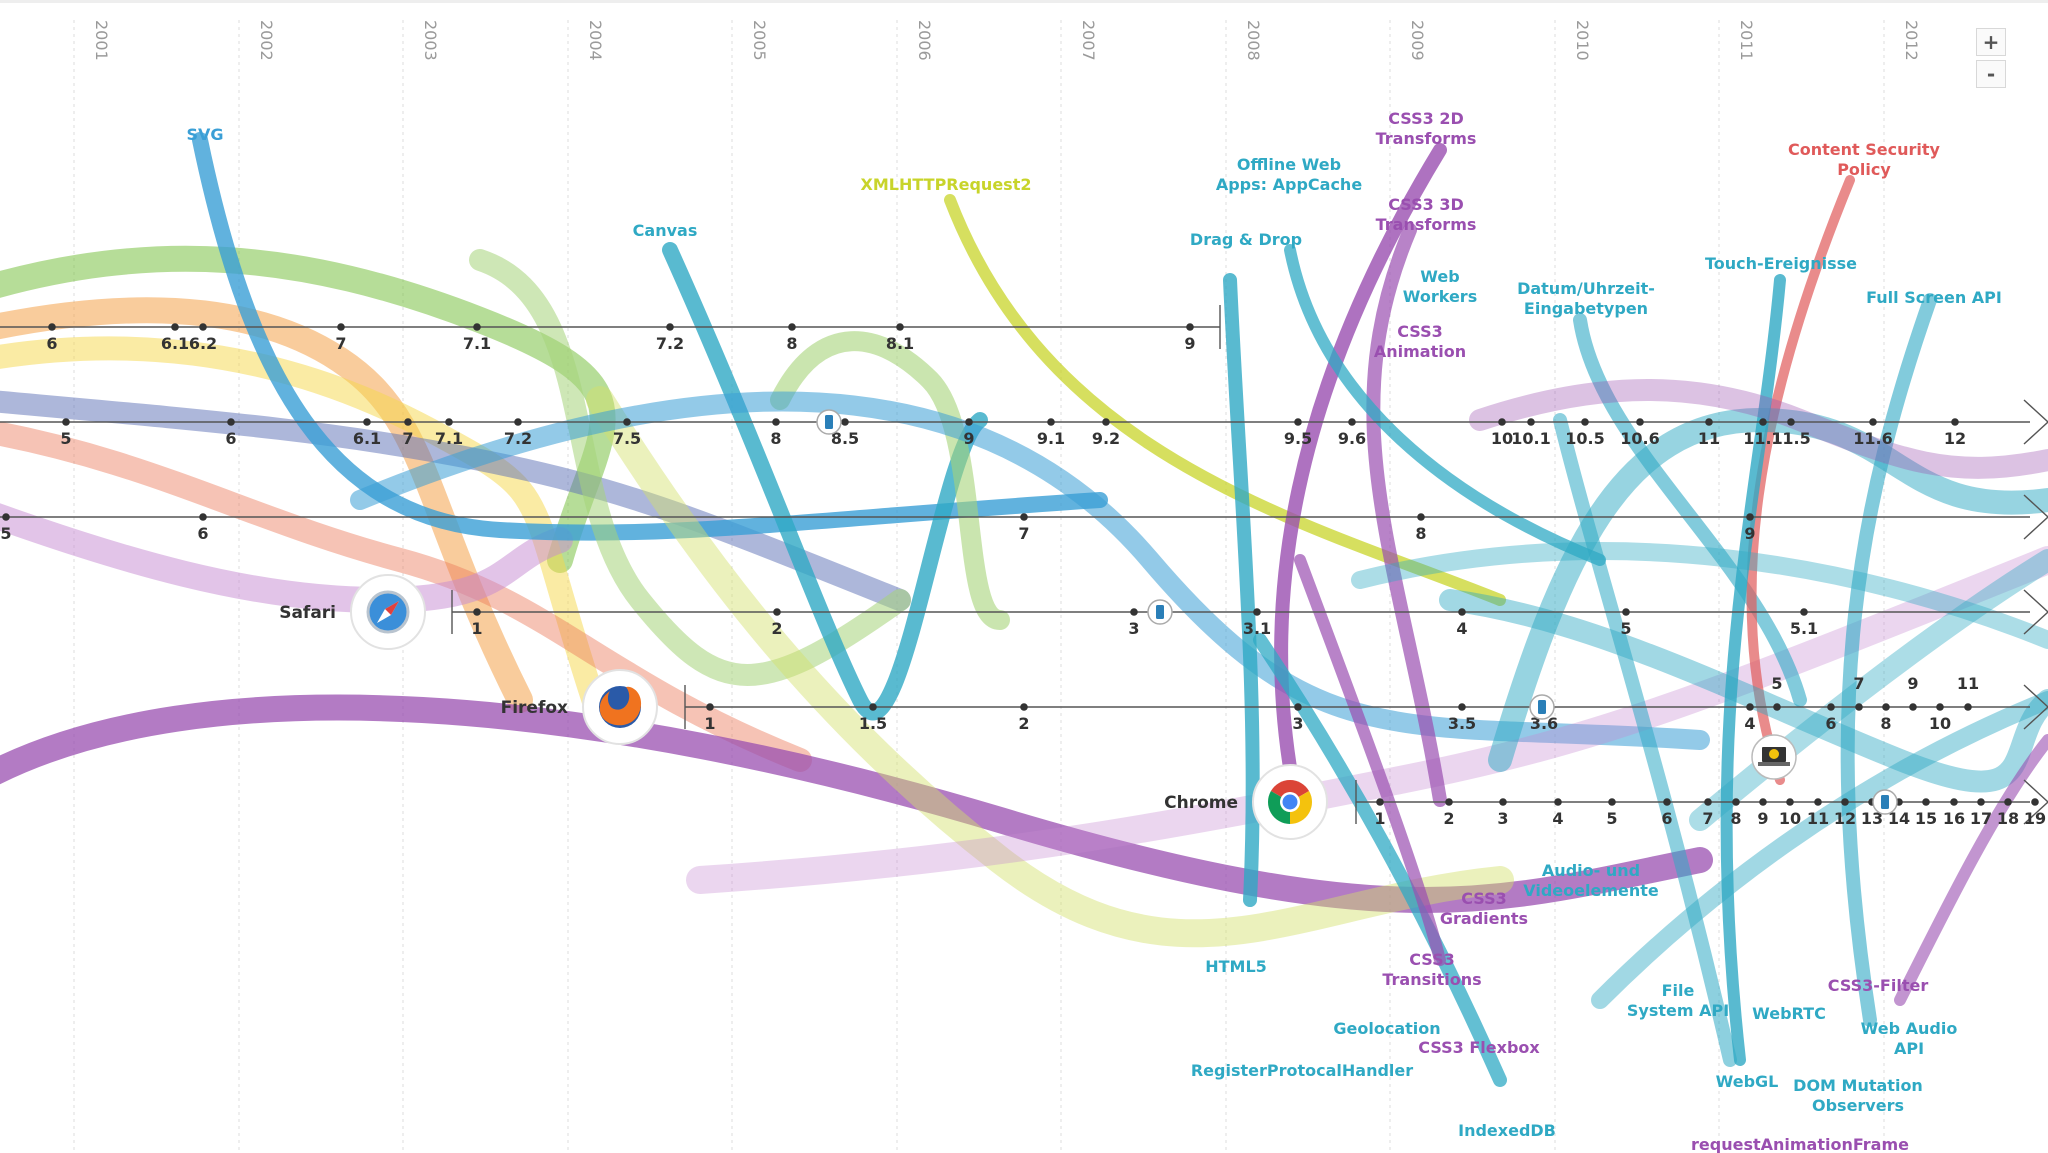 The width and height of the screenshot is (2048, 1153). What do you see at coordinates (1289, 174) in the screenshot?
I see `feature-offline-web-apps-appcache: Offline Web Apps: AppCache` at bounding box center [1289, 174].